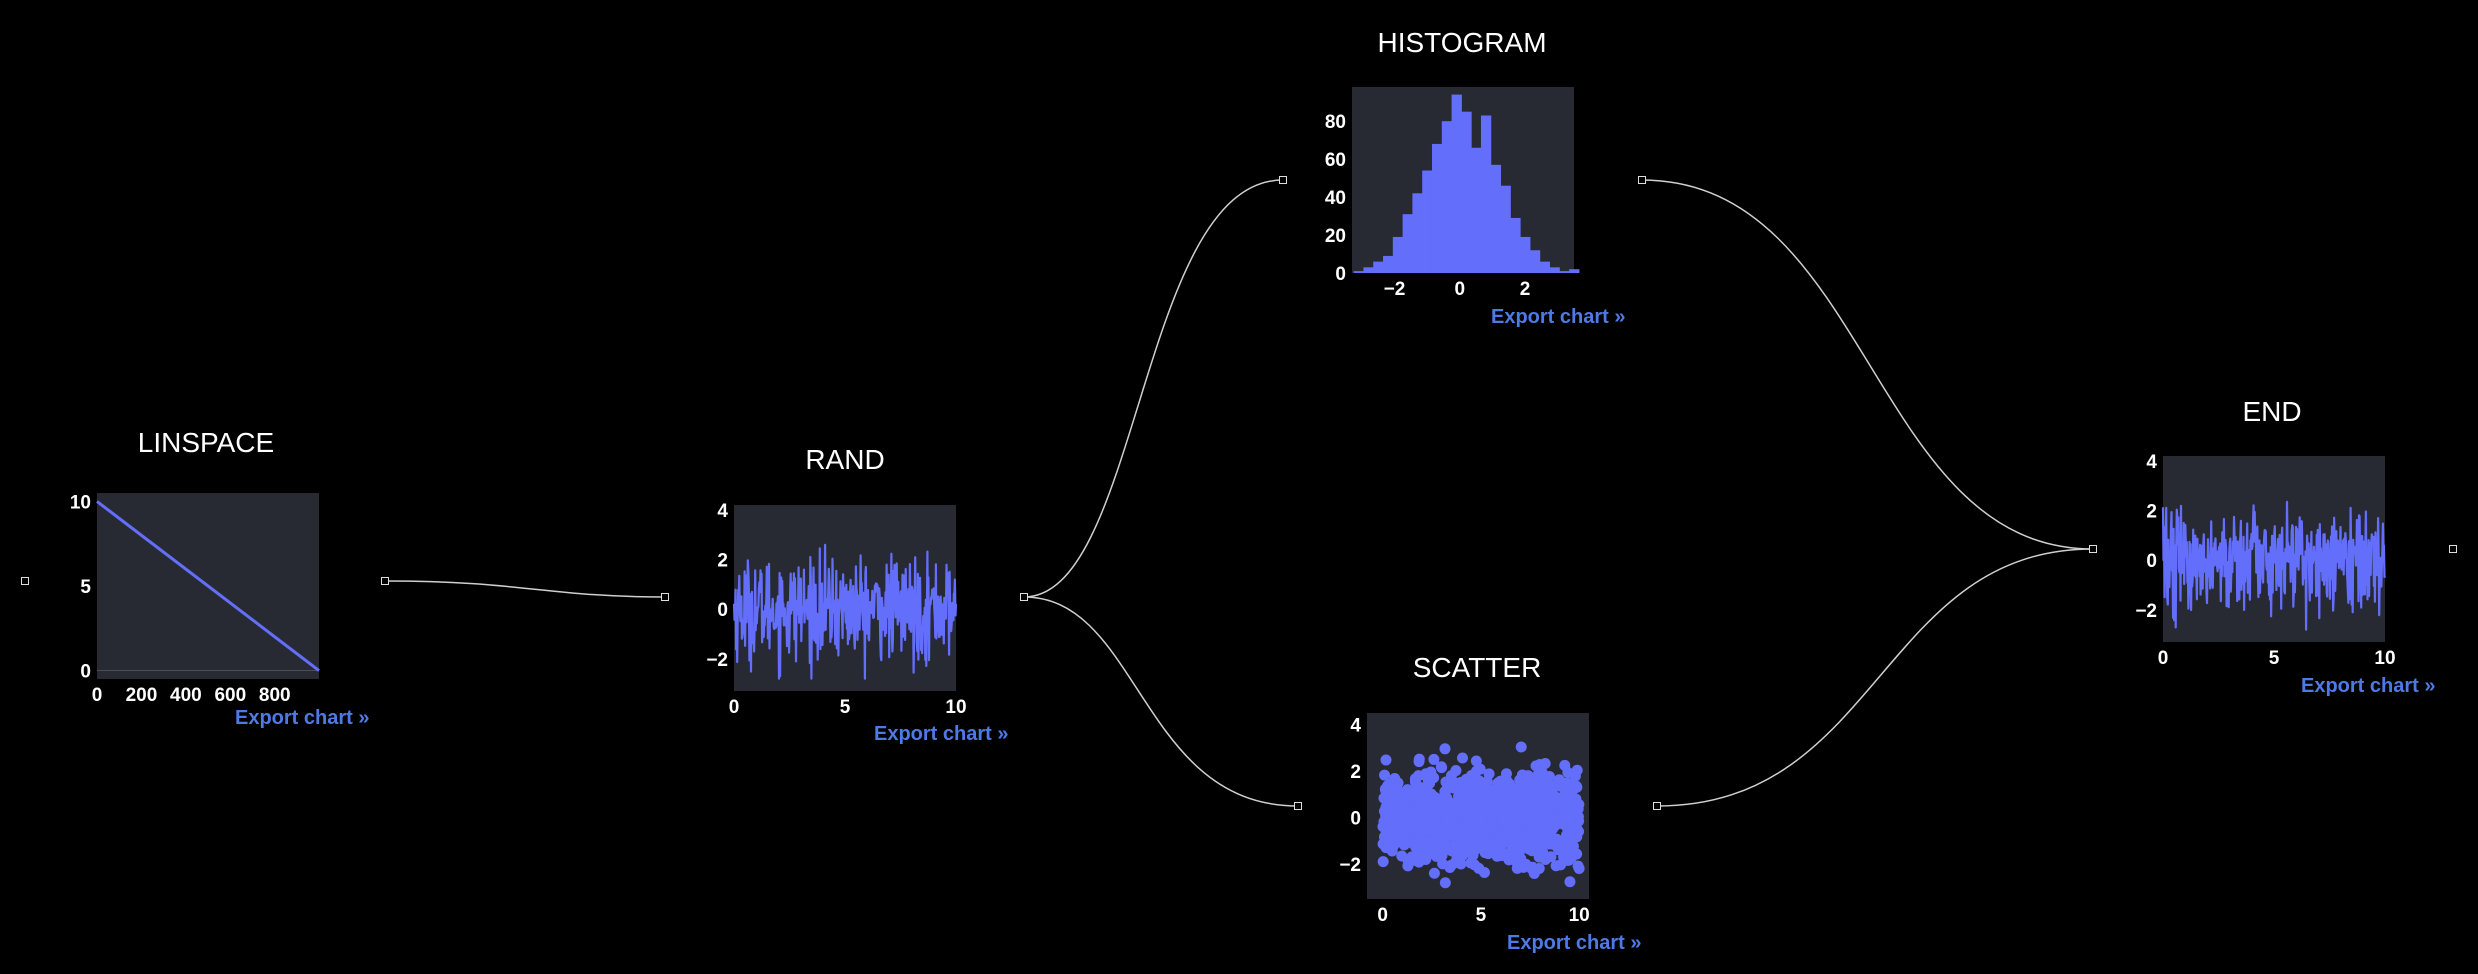  What do you see at coordinates (2368, 686) in the screenshot?
I see `export-chart-link-end: Export chart »` at bounding box center [2368, 686].